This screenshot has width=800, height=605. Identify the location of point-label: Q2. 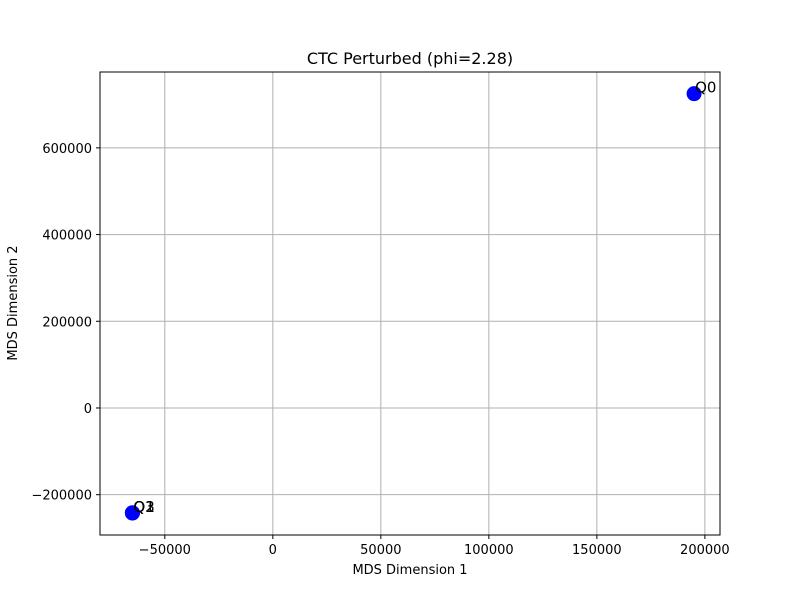
(143, 507).